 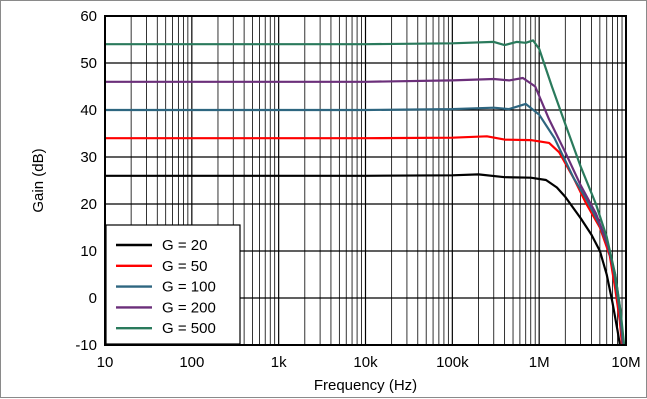 I want to click on x-tick-label: 10, so click(x=105, y=362).